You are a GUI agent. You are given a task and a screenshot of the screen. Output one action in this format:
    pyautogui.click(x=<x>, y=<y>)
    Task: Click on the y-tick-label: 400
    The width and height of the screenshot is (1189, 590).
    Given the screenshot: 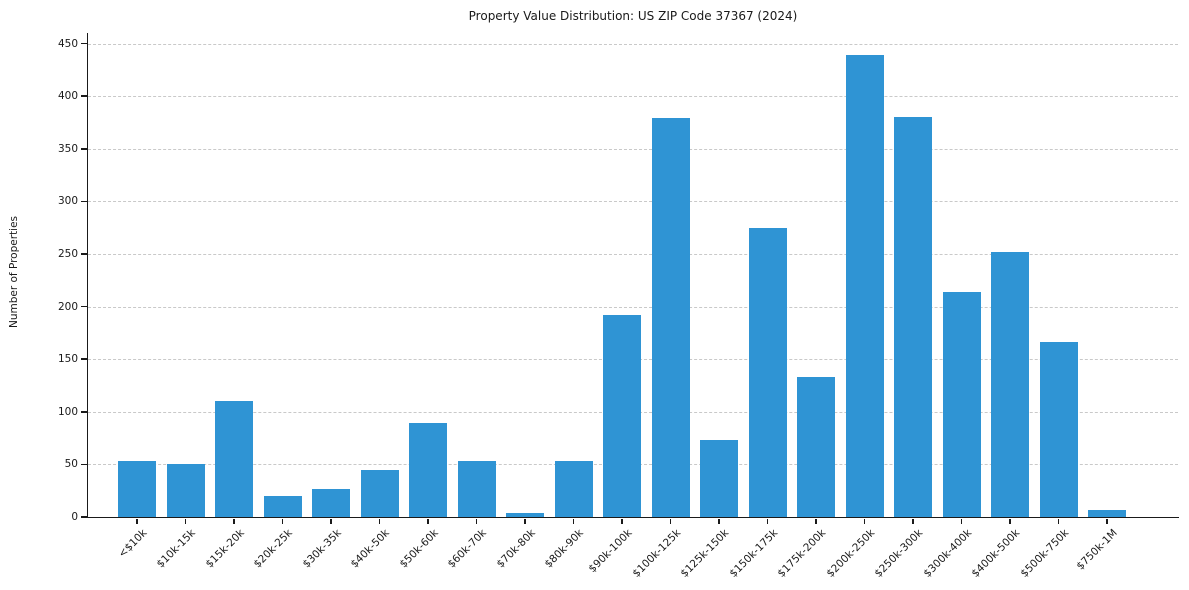 What is the action you would take?
    pyautogui.click(x=67, y=96)
    